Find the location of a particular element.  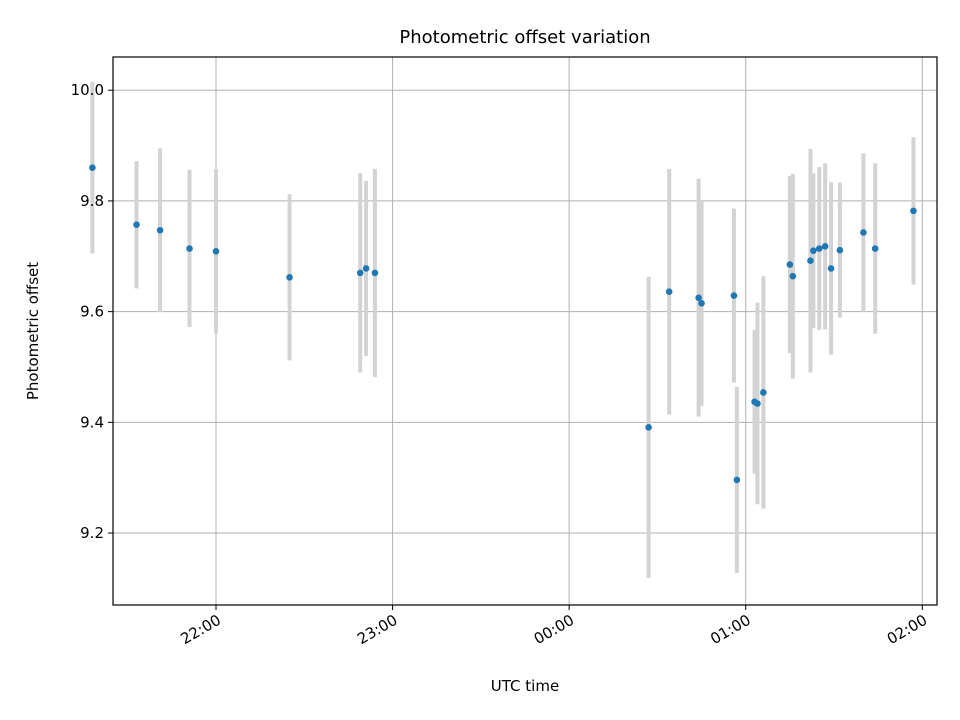

y-tick-label: 9.2 is located at coordinates (92, 533).